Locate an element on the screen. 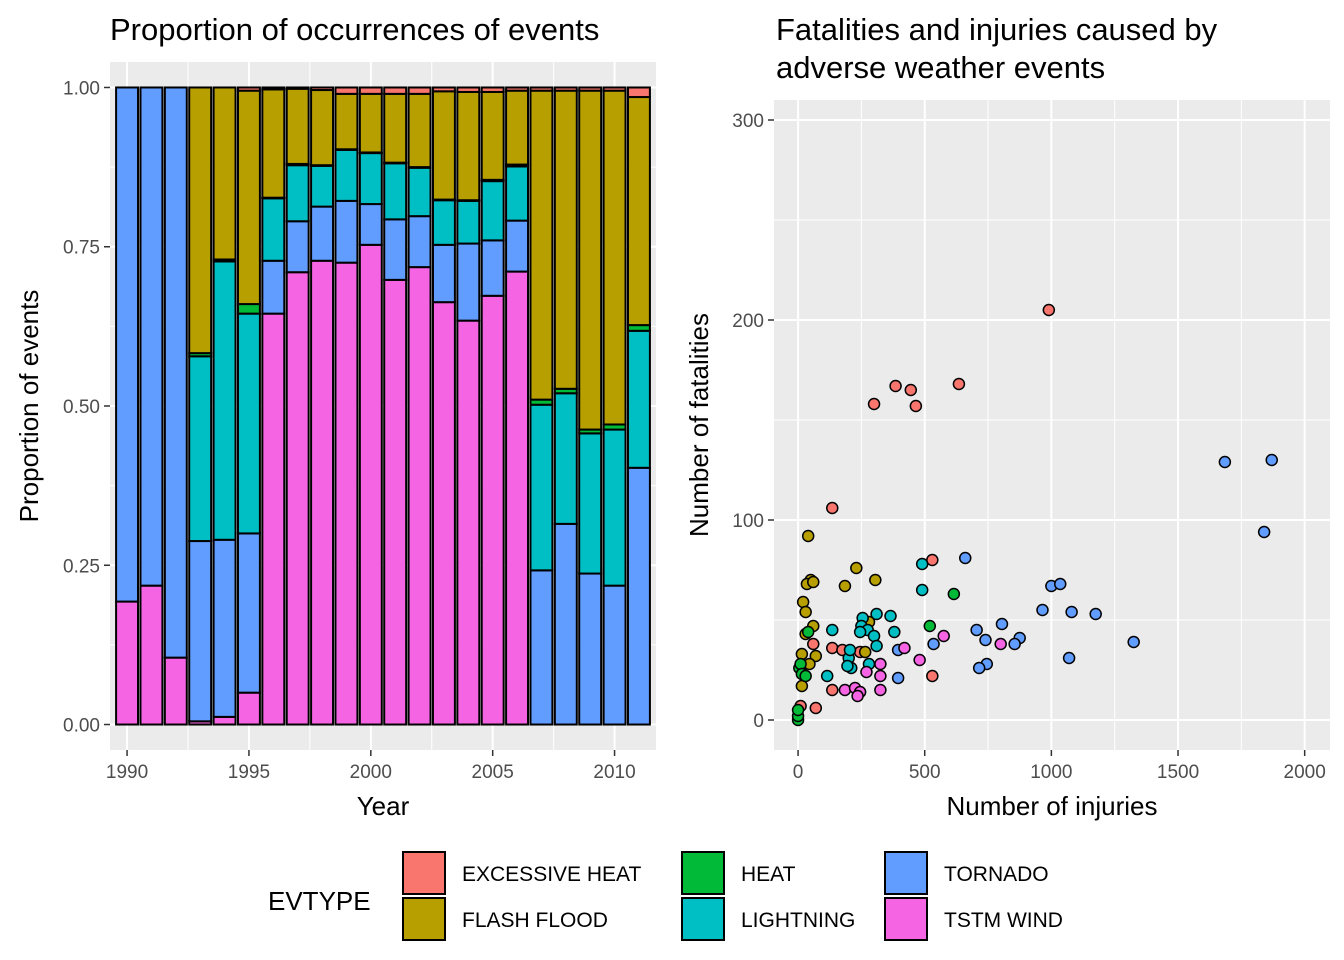 This screenshot has height=960, width=1344. bar-1990-tstm-wind is located at coordinates (127, 663).